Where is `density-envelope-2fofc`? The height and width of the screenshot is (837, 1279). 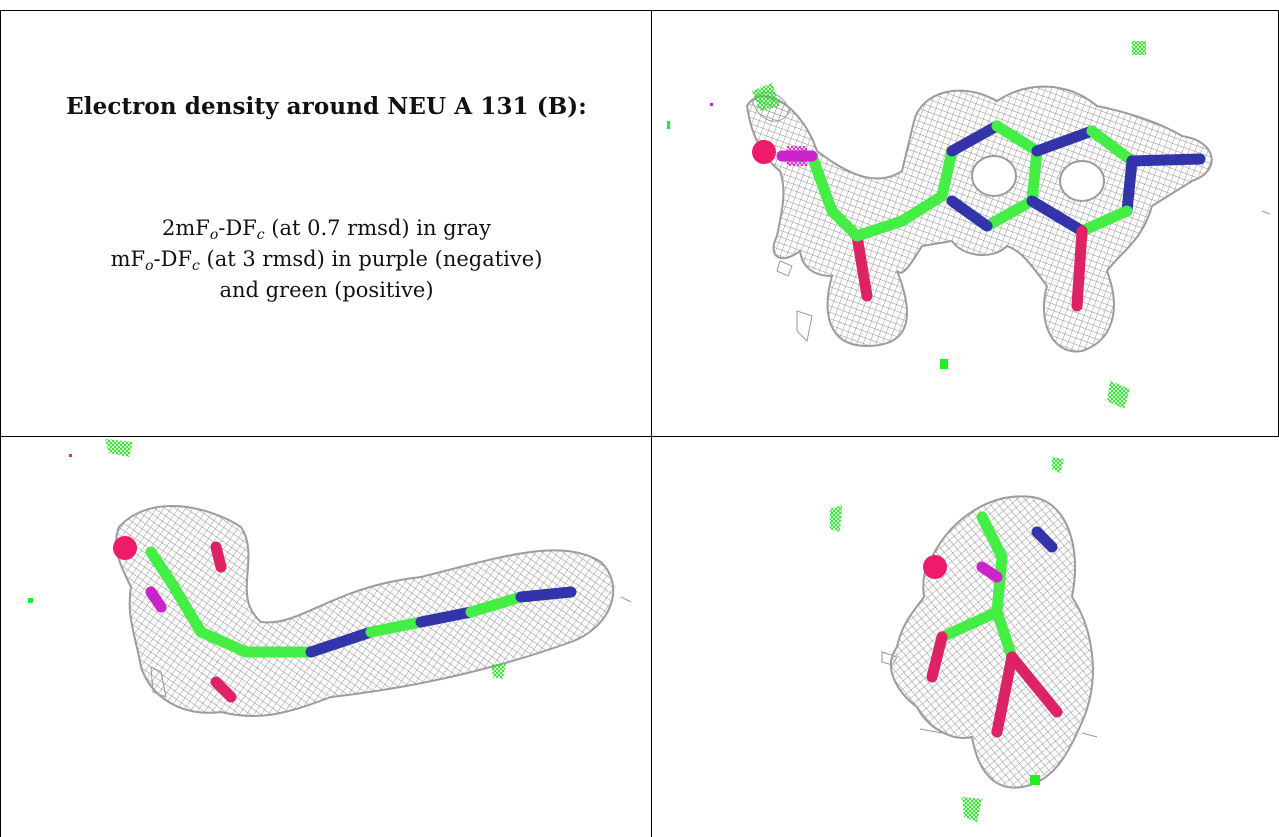 density-envelope-2fofc is located at coordinates (365, 611).